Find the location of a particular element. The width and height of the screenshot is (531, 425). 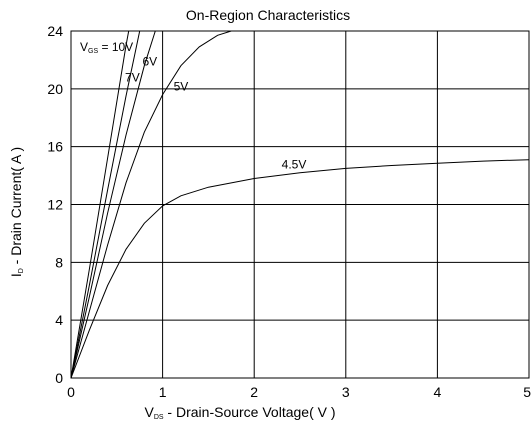

series-label-vgs-10v: VGS = 10V is located at coordinates (106, 47).